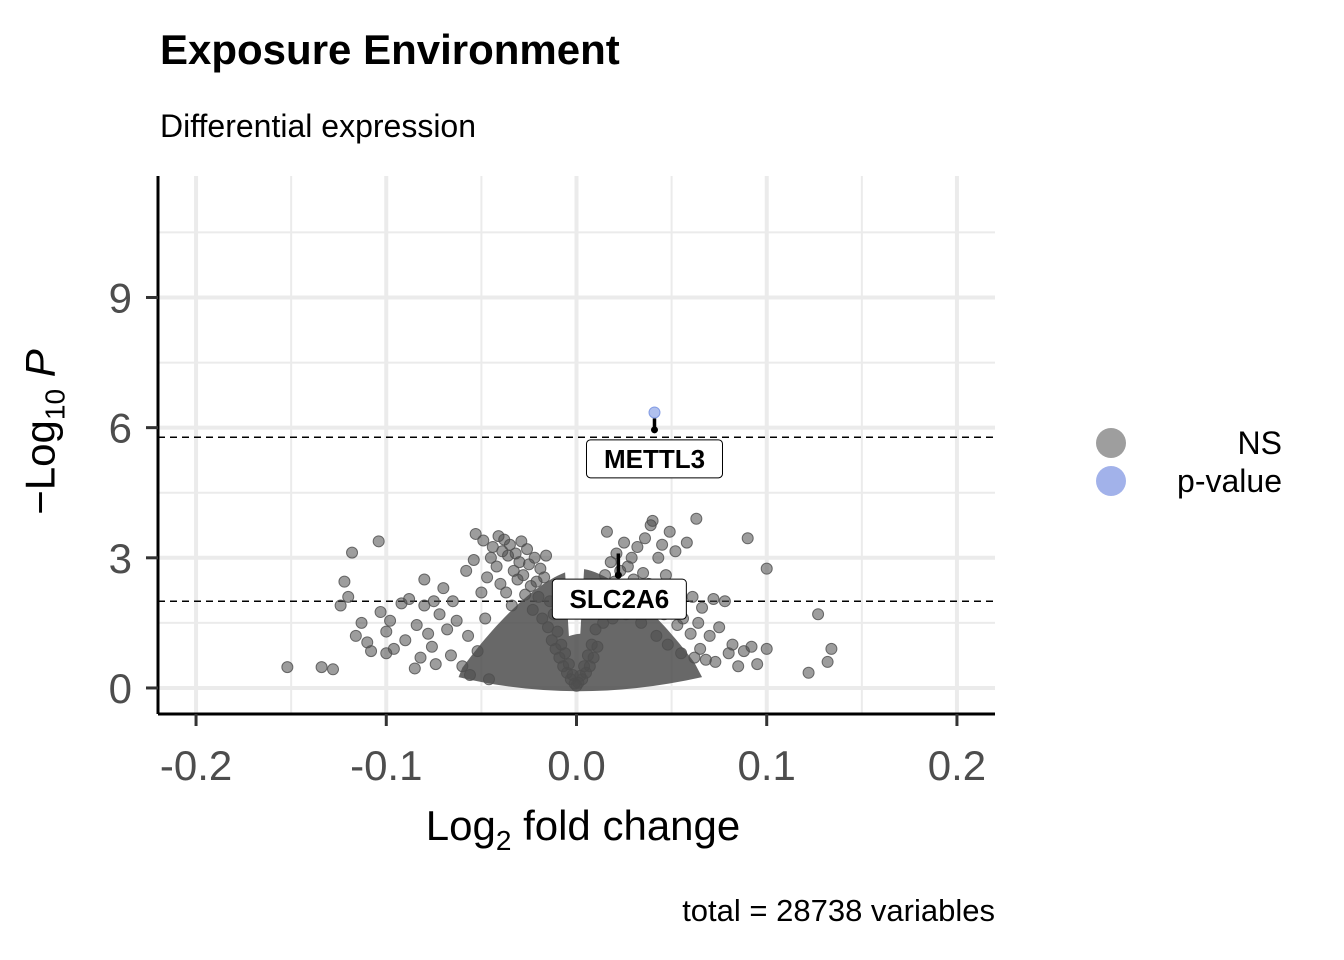 The height and width of the screenshot is (960, 1344). What do you see at coordinates (619, 599) in the screenshot?
I see `gene-label-slc2a6: SLC2A6` at bounding box center [619, 599].